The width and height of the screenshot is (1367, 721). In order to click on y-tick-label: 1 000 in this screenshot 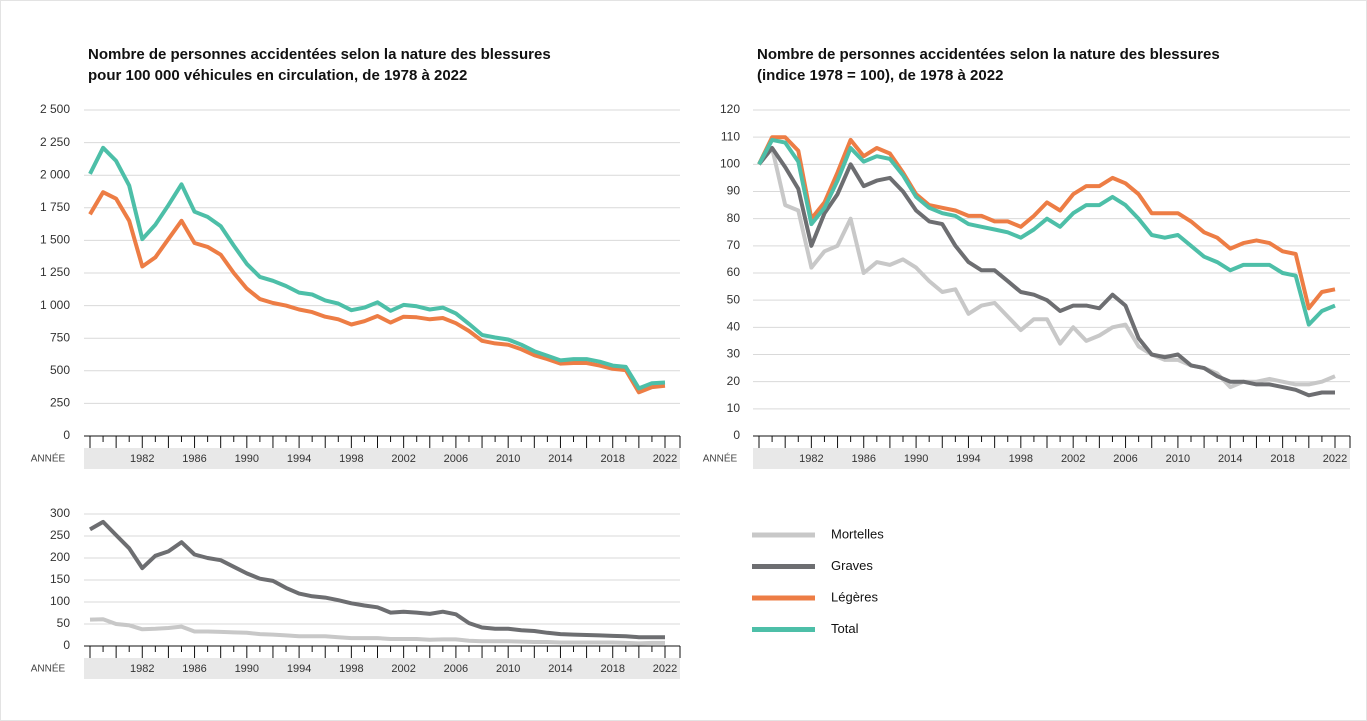, I will do `click(55, 305)`.